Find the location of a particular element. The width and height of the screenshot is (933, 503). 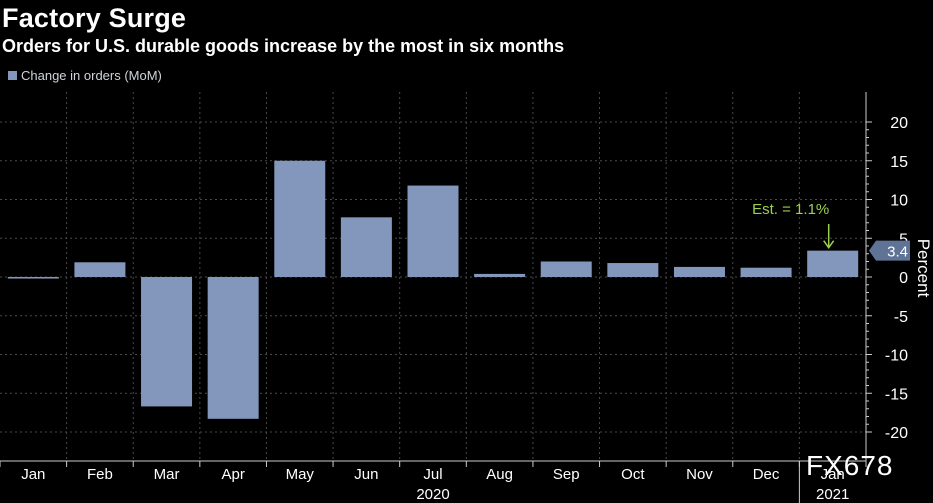

y-tick-label: 5 is located at coordinates (903, 239).